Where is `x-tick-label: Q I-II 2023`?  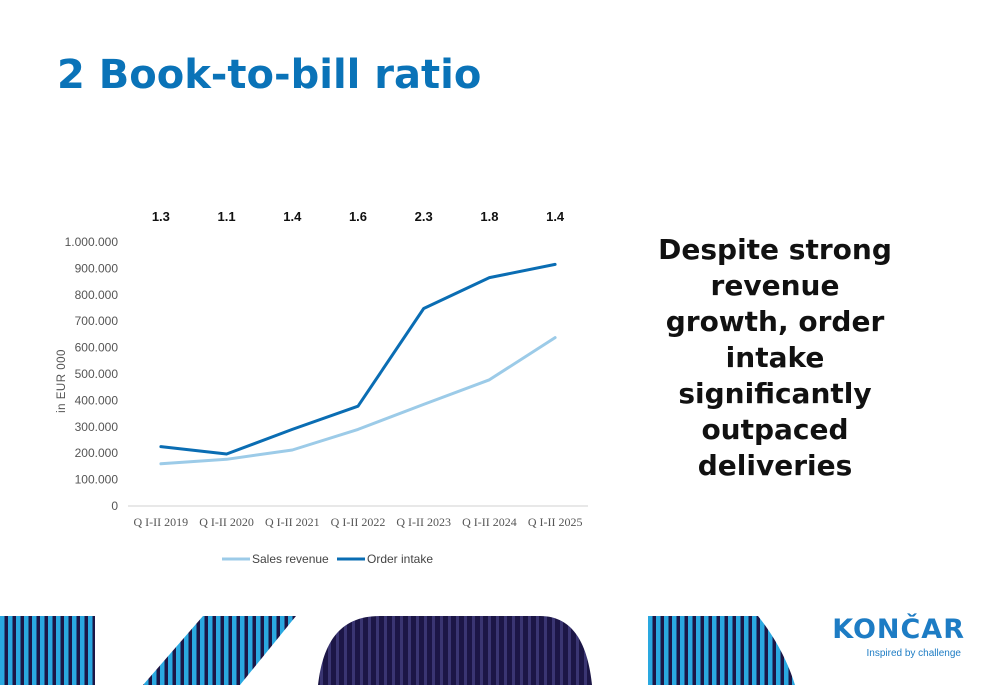
x-tick-label: Q I-II 2023 is located at coordinates (423, 522).